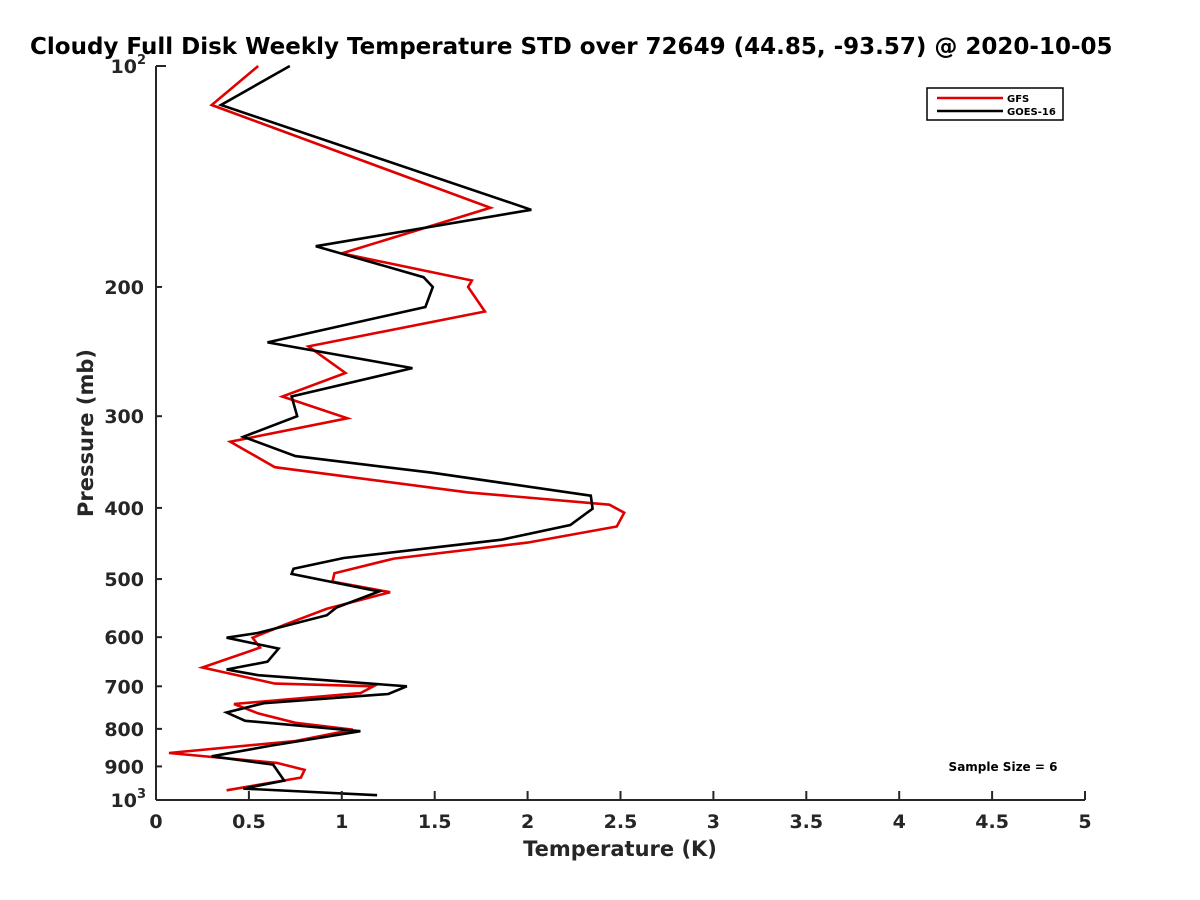 This screenshot has height=900, width=1200. I want to click on x-tick-label: 1.5, so click(435, 822).